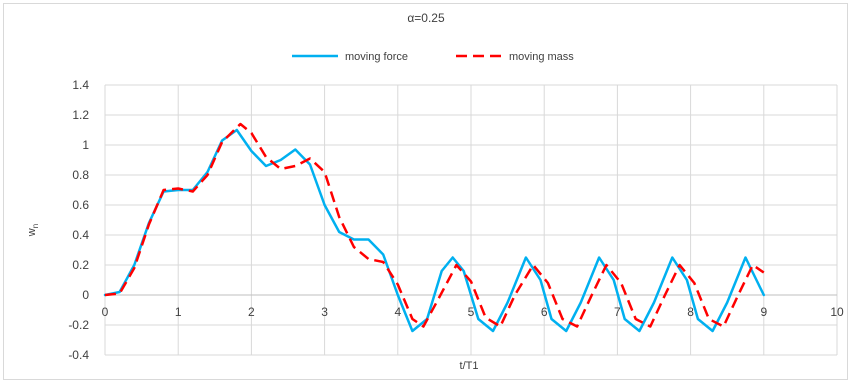  Describe the element at coordinates (80, 175) in the screenshot. I see `y-tick-label: 0.8` at that location.